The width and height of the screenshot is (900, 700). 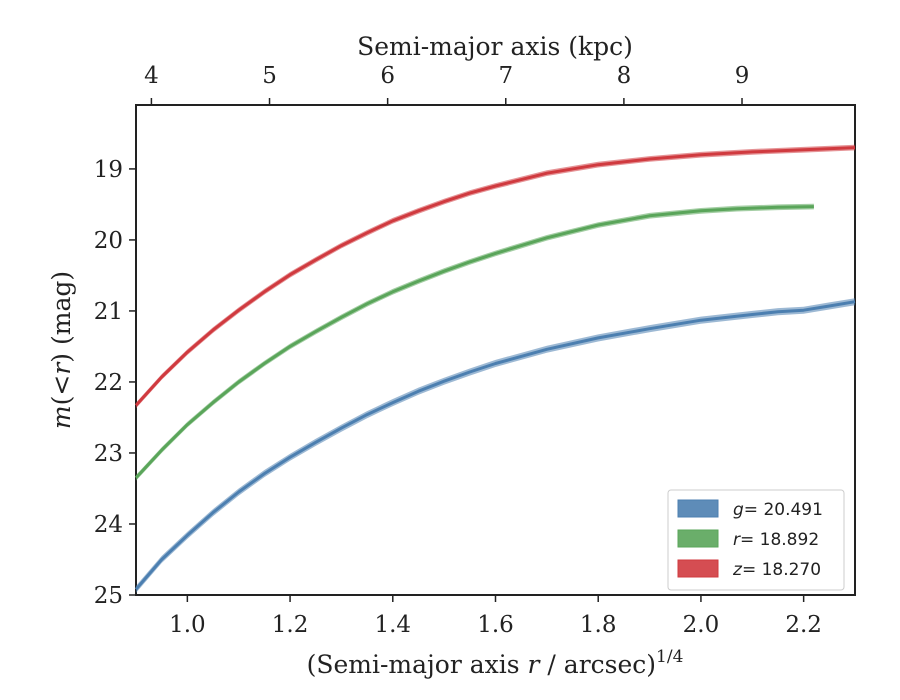 I want to click on legend-label-var: z, so click(x=737, y=570).